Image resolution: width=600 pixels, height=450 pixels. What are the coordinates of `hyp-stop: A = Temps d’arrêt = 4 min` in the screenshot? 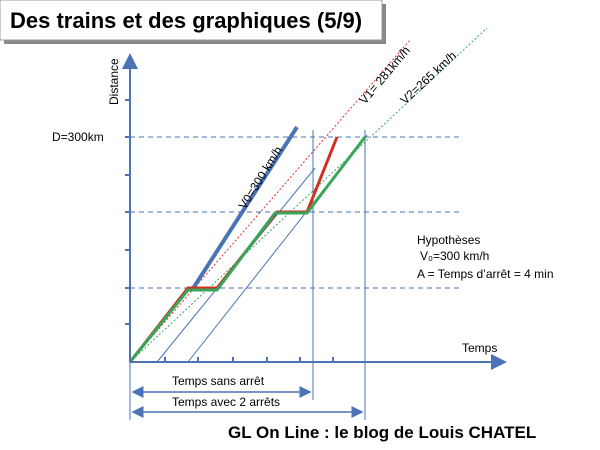 It's located at (485, 274).